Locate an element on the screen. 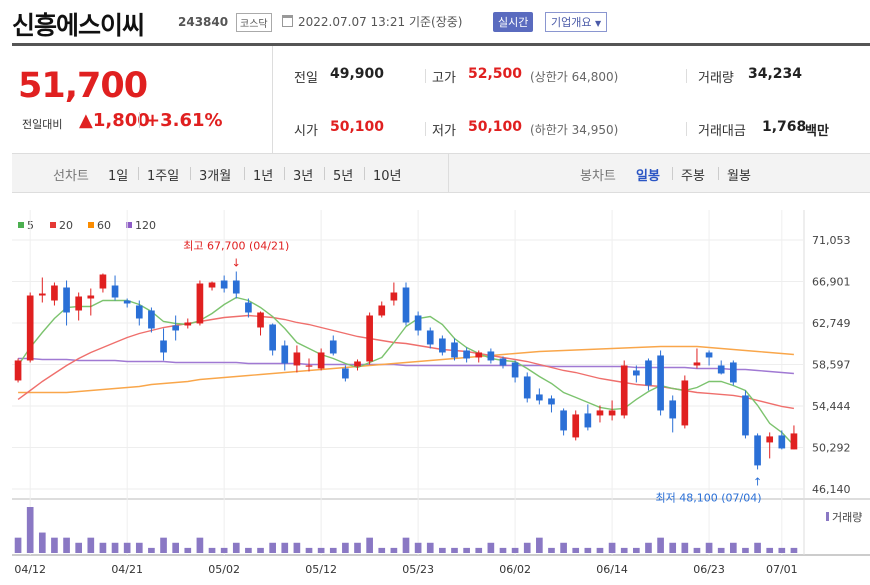 The image size is (870, 585). tab-1y: 1년 is located at coordinates (263, 176).